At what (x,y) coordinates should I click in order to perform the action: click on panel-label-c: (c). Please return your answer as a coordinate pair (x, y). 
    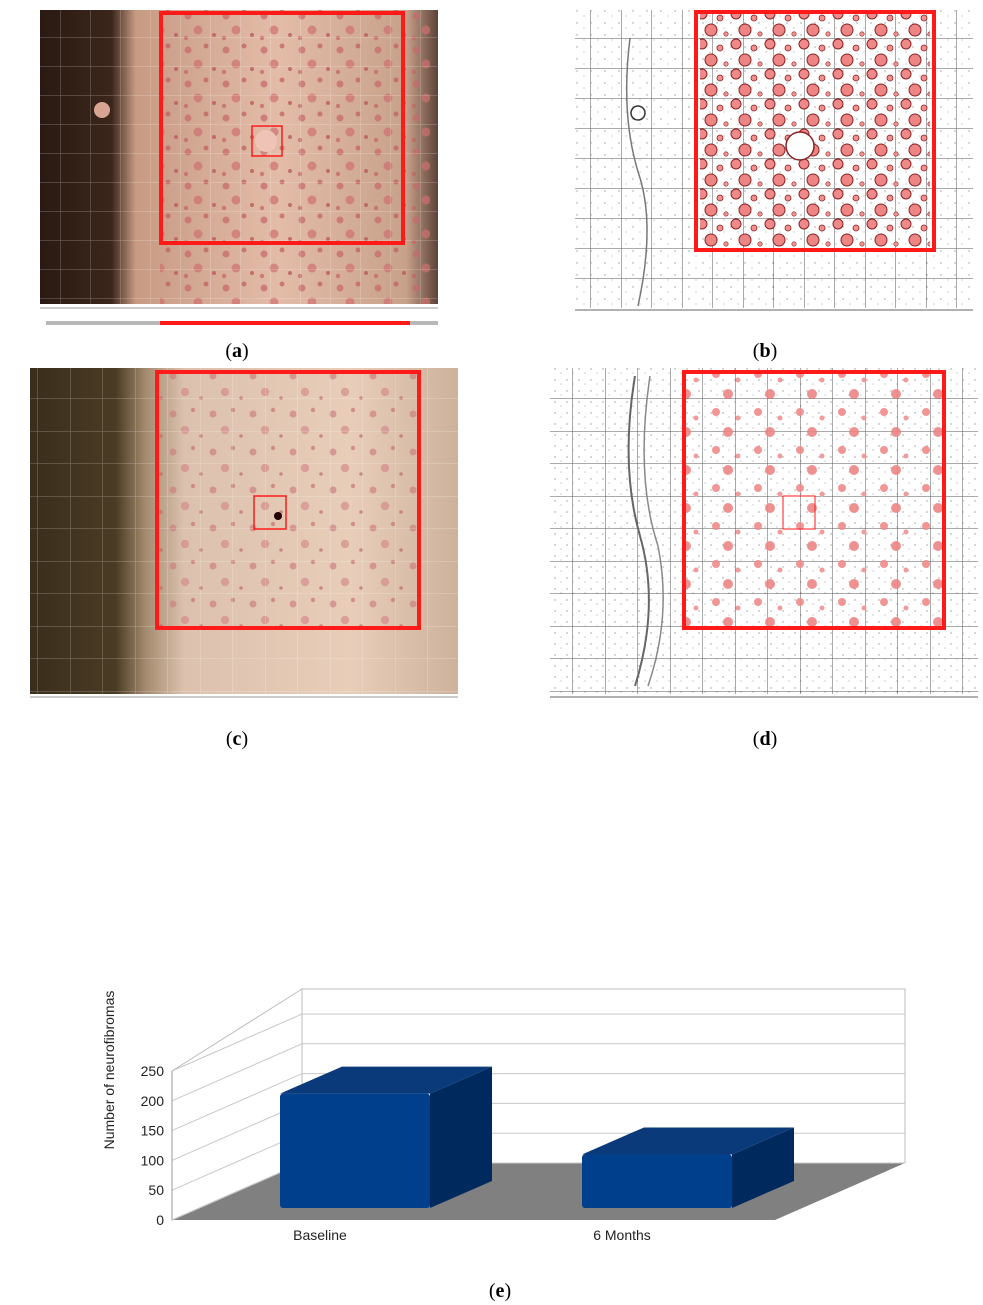
    Looking at the image, I should click on (237, 739).